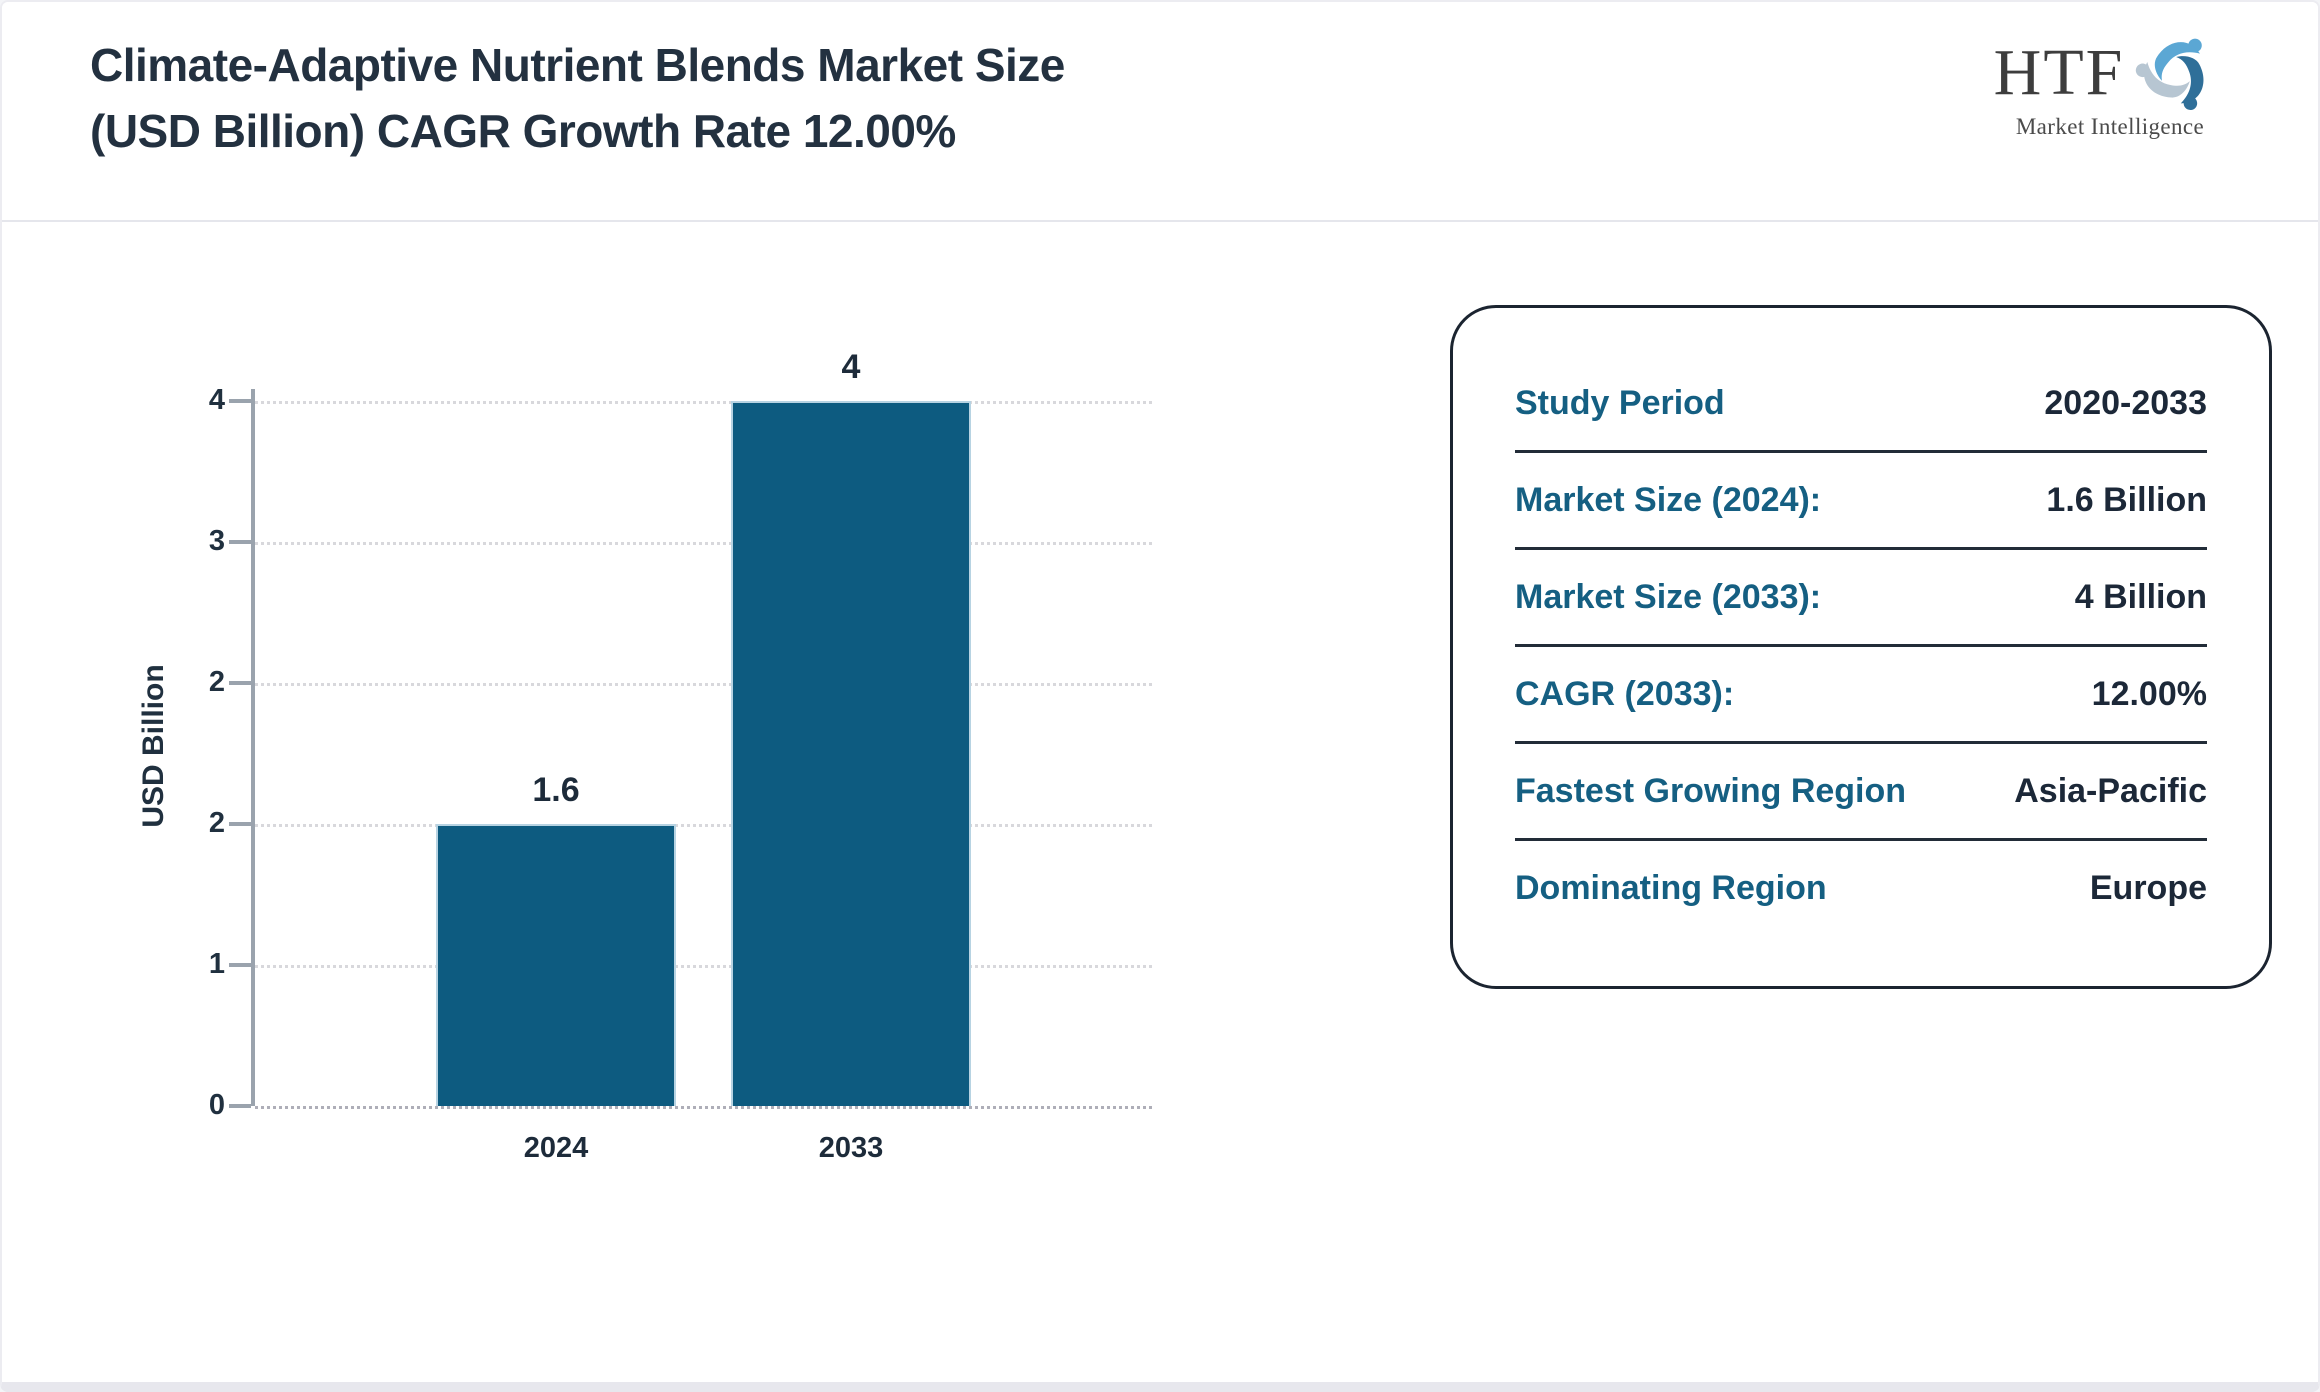 The height and width of the screenshot is (1392, 2320). Describe the element at coordinates (2170, 74) in the screenshot. I see `three-figures-swirl-icon` at that location.